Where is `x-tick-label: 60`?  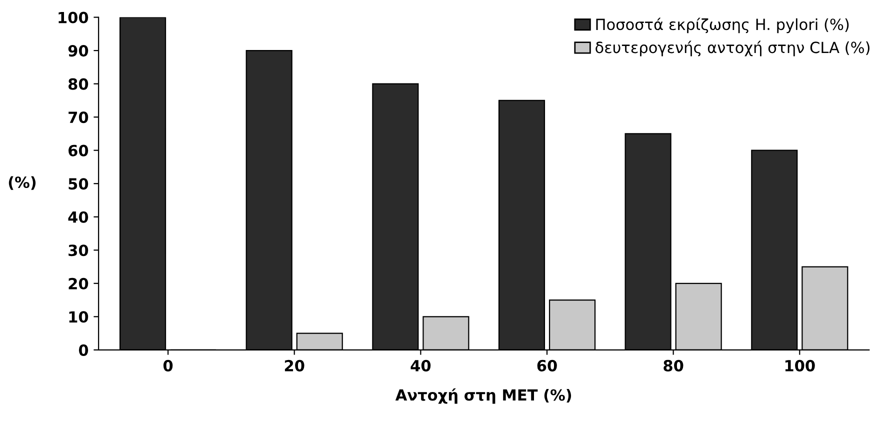
x-tick-label: 60 is located at coordinates (547, 366).